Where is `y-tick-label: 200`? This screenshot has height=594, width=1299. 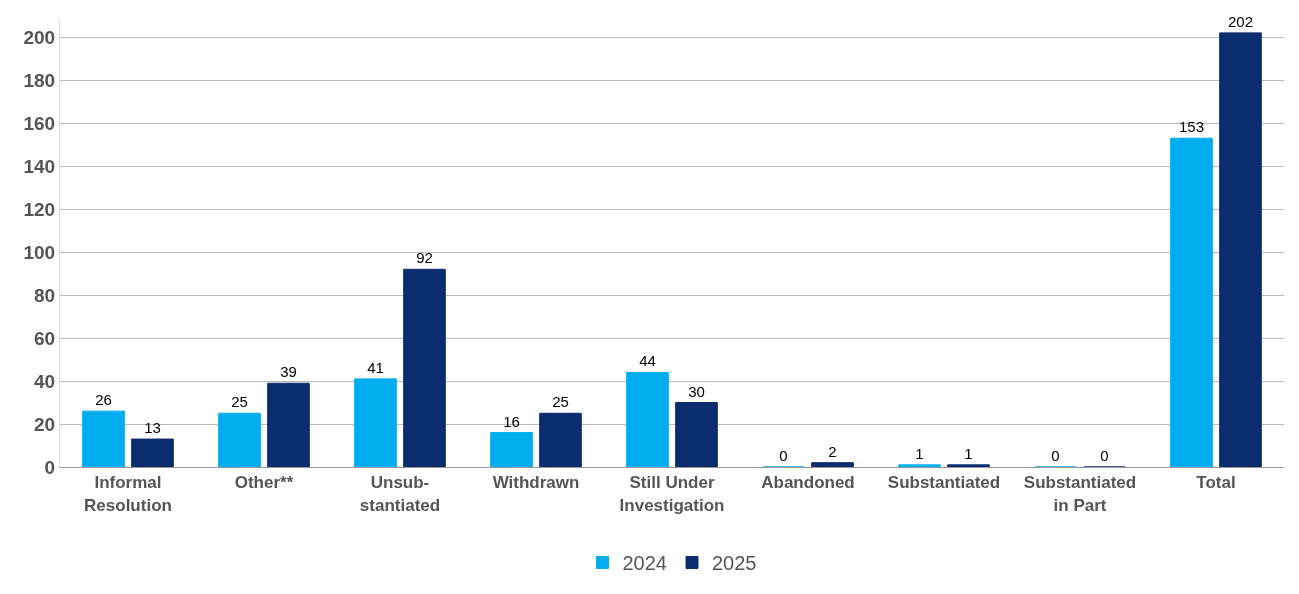
y-tick-label: 200 is located at coordinates (39, 37).